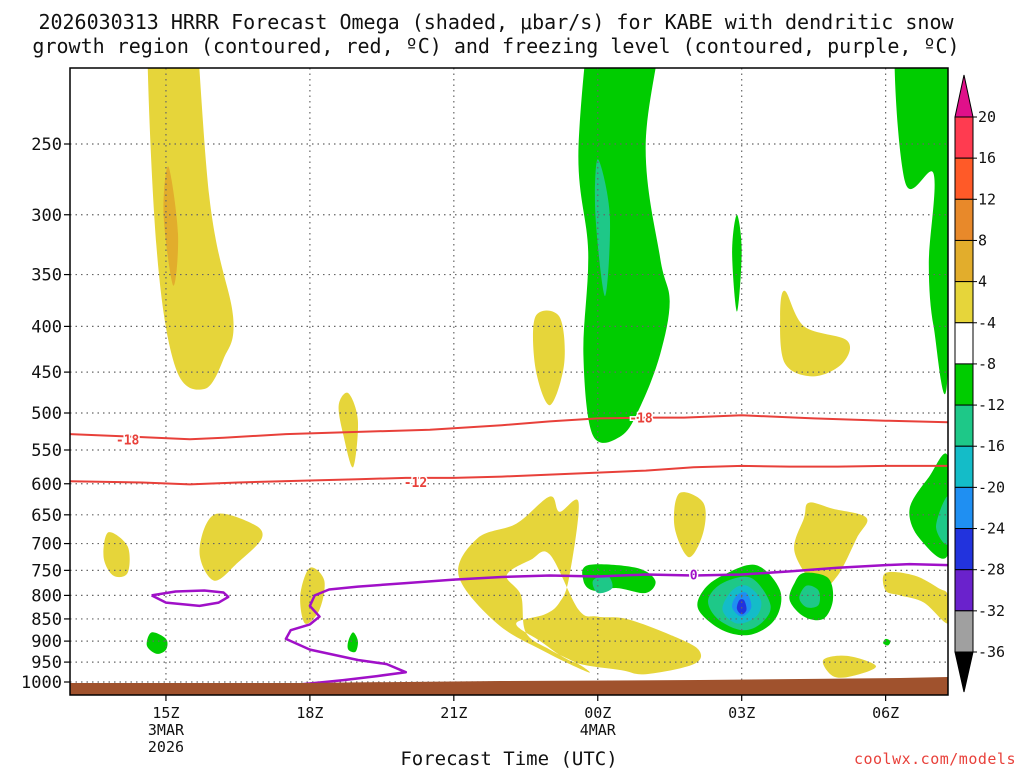  What do you see at coordinates (991, 611) in the screenshot?
I see `colorbar-label-12: -32` at bounding box center [991, 611].